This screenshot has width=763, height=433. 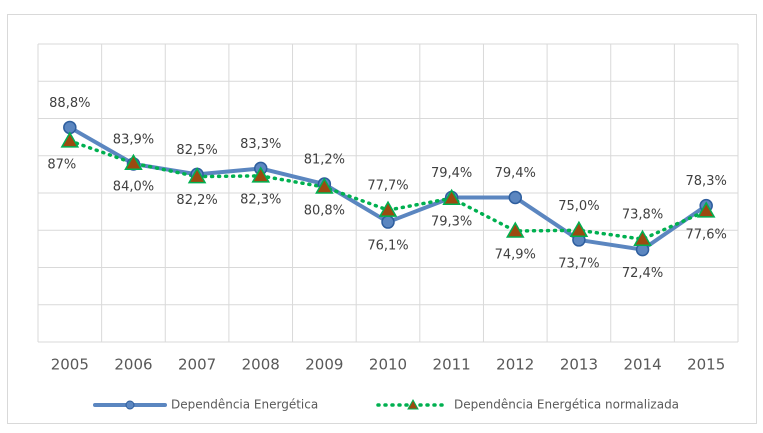 What do you see at coordinates (260, 144) in the screenshot?
I see `data-label: 83,3%` at bounding box center [260, 144].